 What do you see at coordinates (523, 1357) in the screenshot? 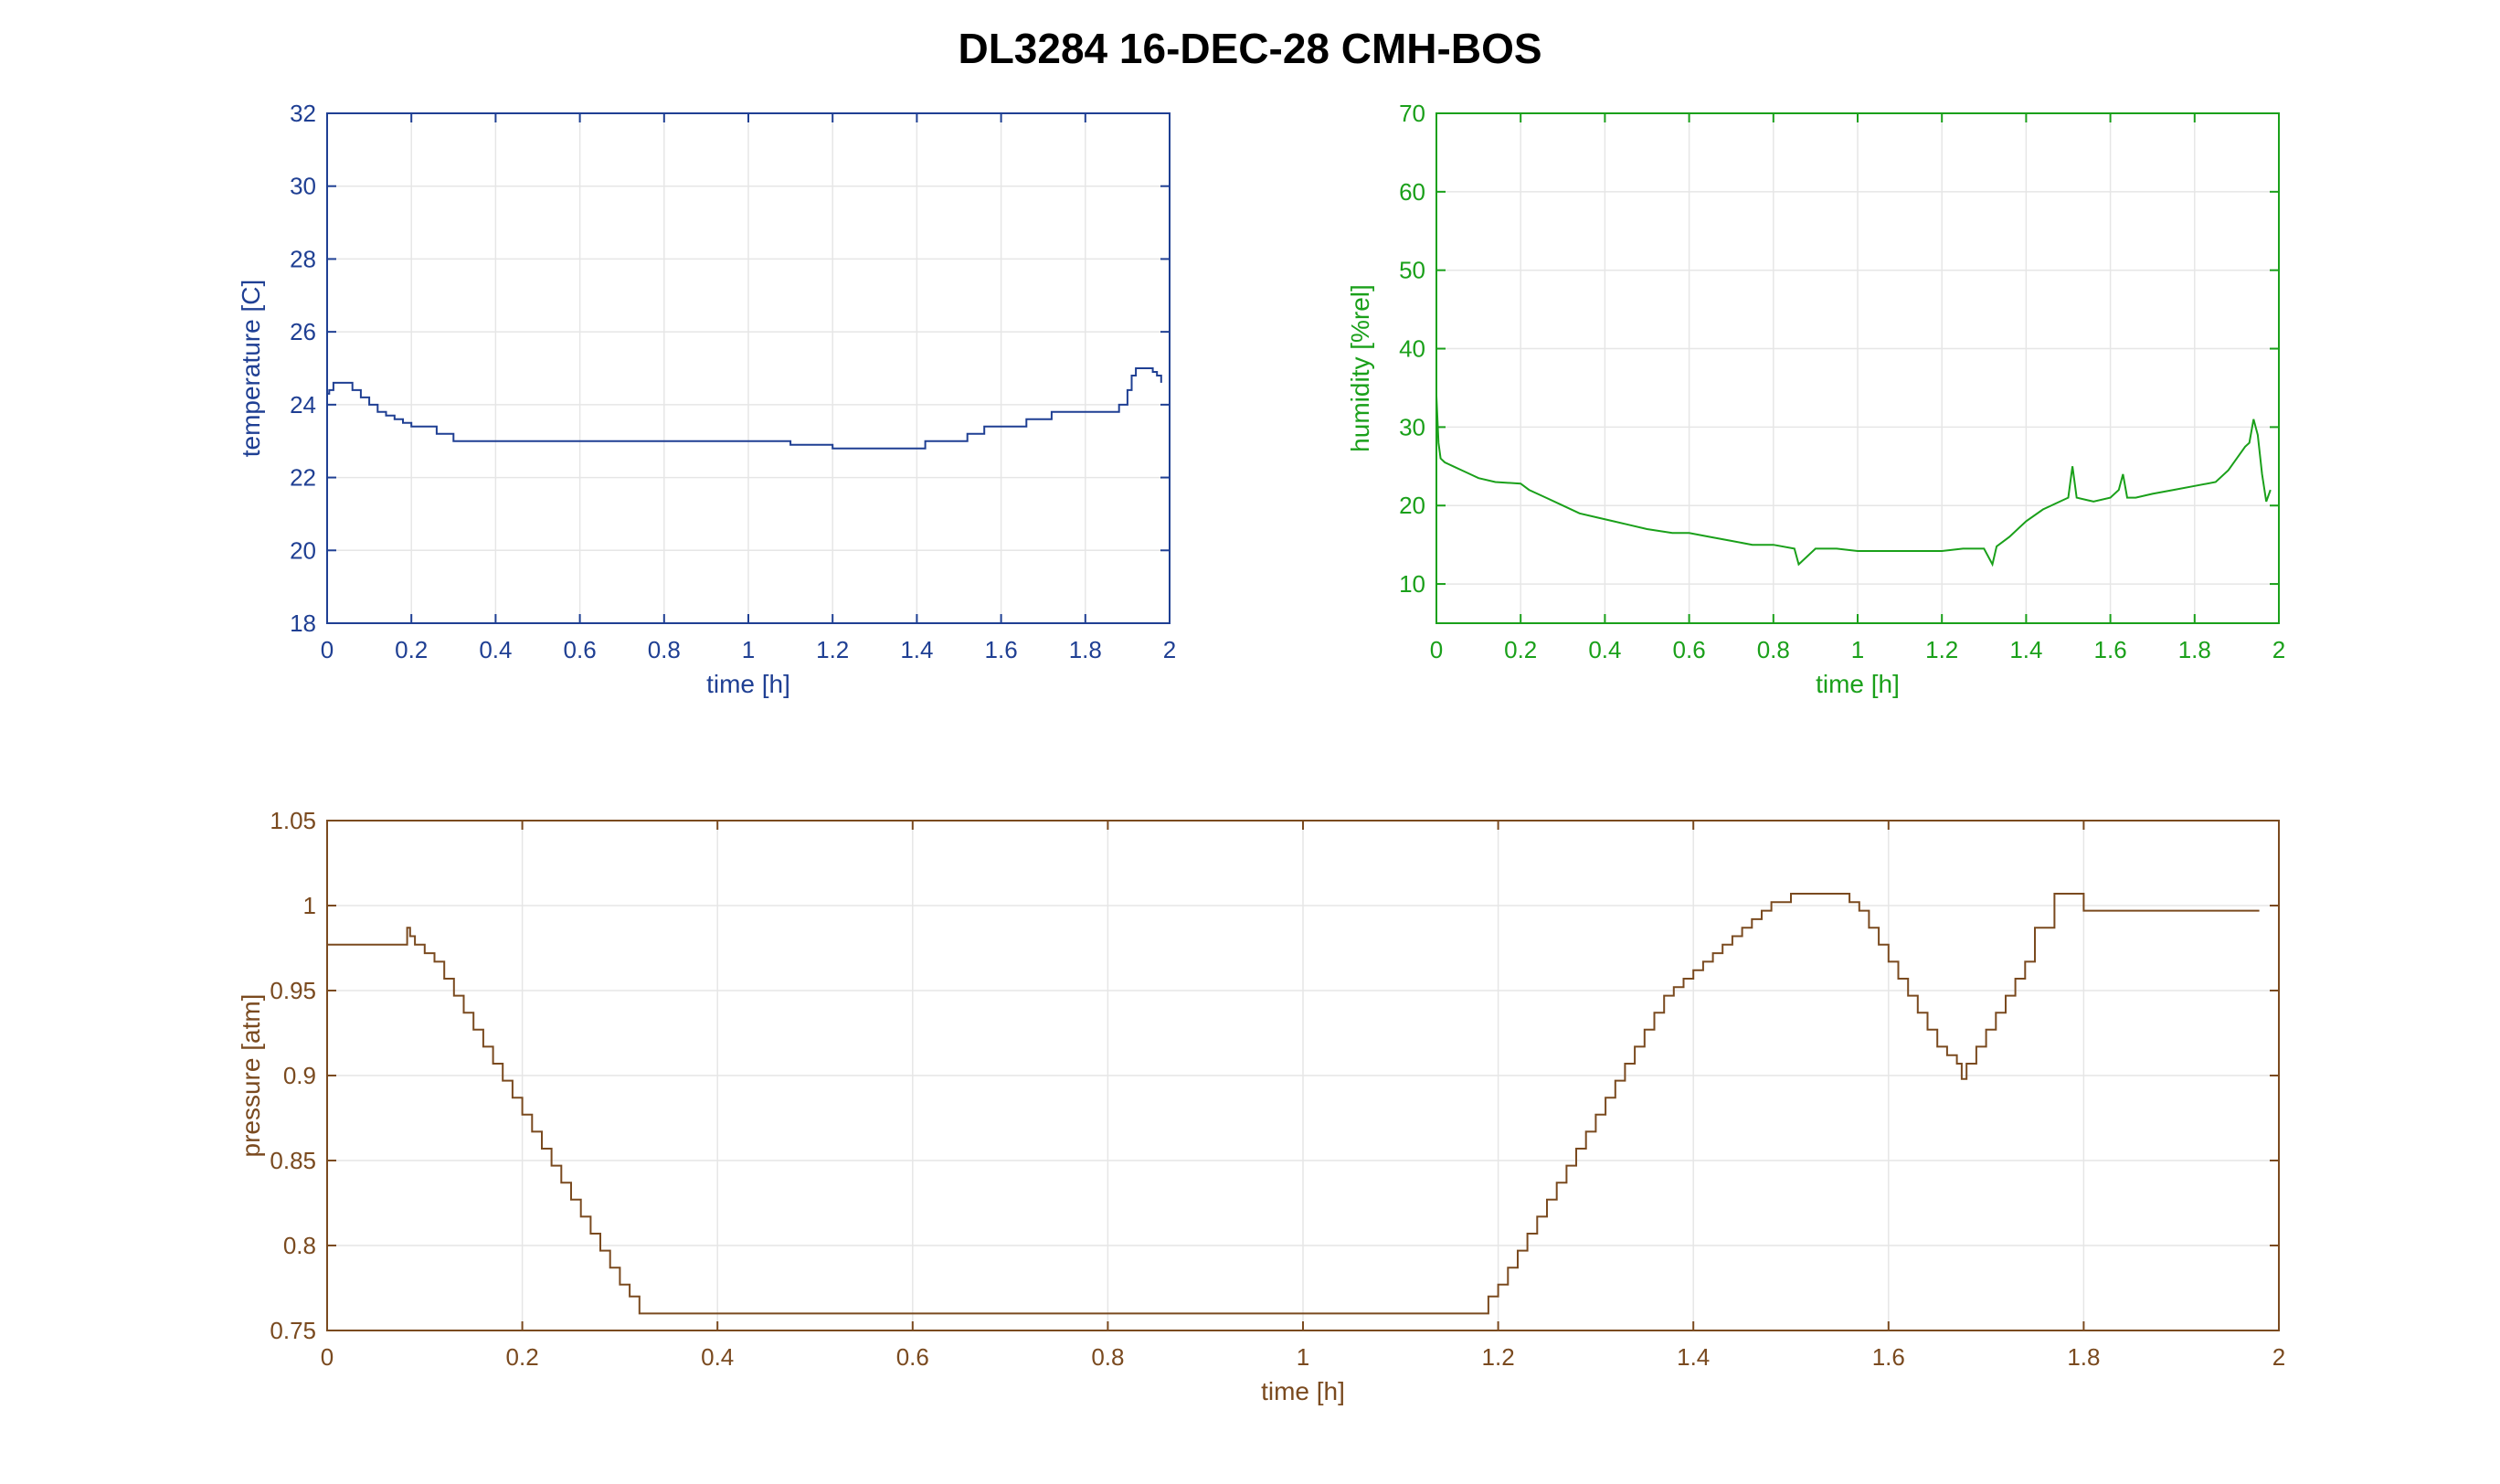
I see `pressure-xtick-label: 0.2` at bounding box center [523, 1357].